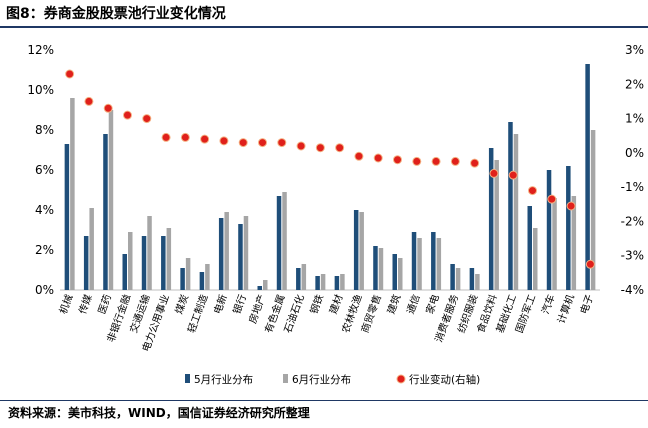  What do you see at coordinates (187, 378) in the screenshot?
I see `legend-swatch-may` at bounding box center [187, 378].